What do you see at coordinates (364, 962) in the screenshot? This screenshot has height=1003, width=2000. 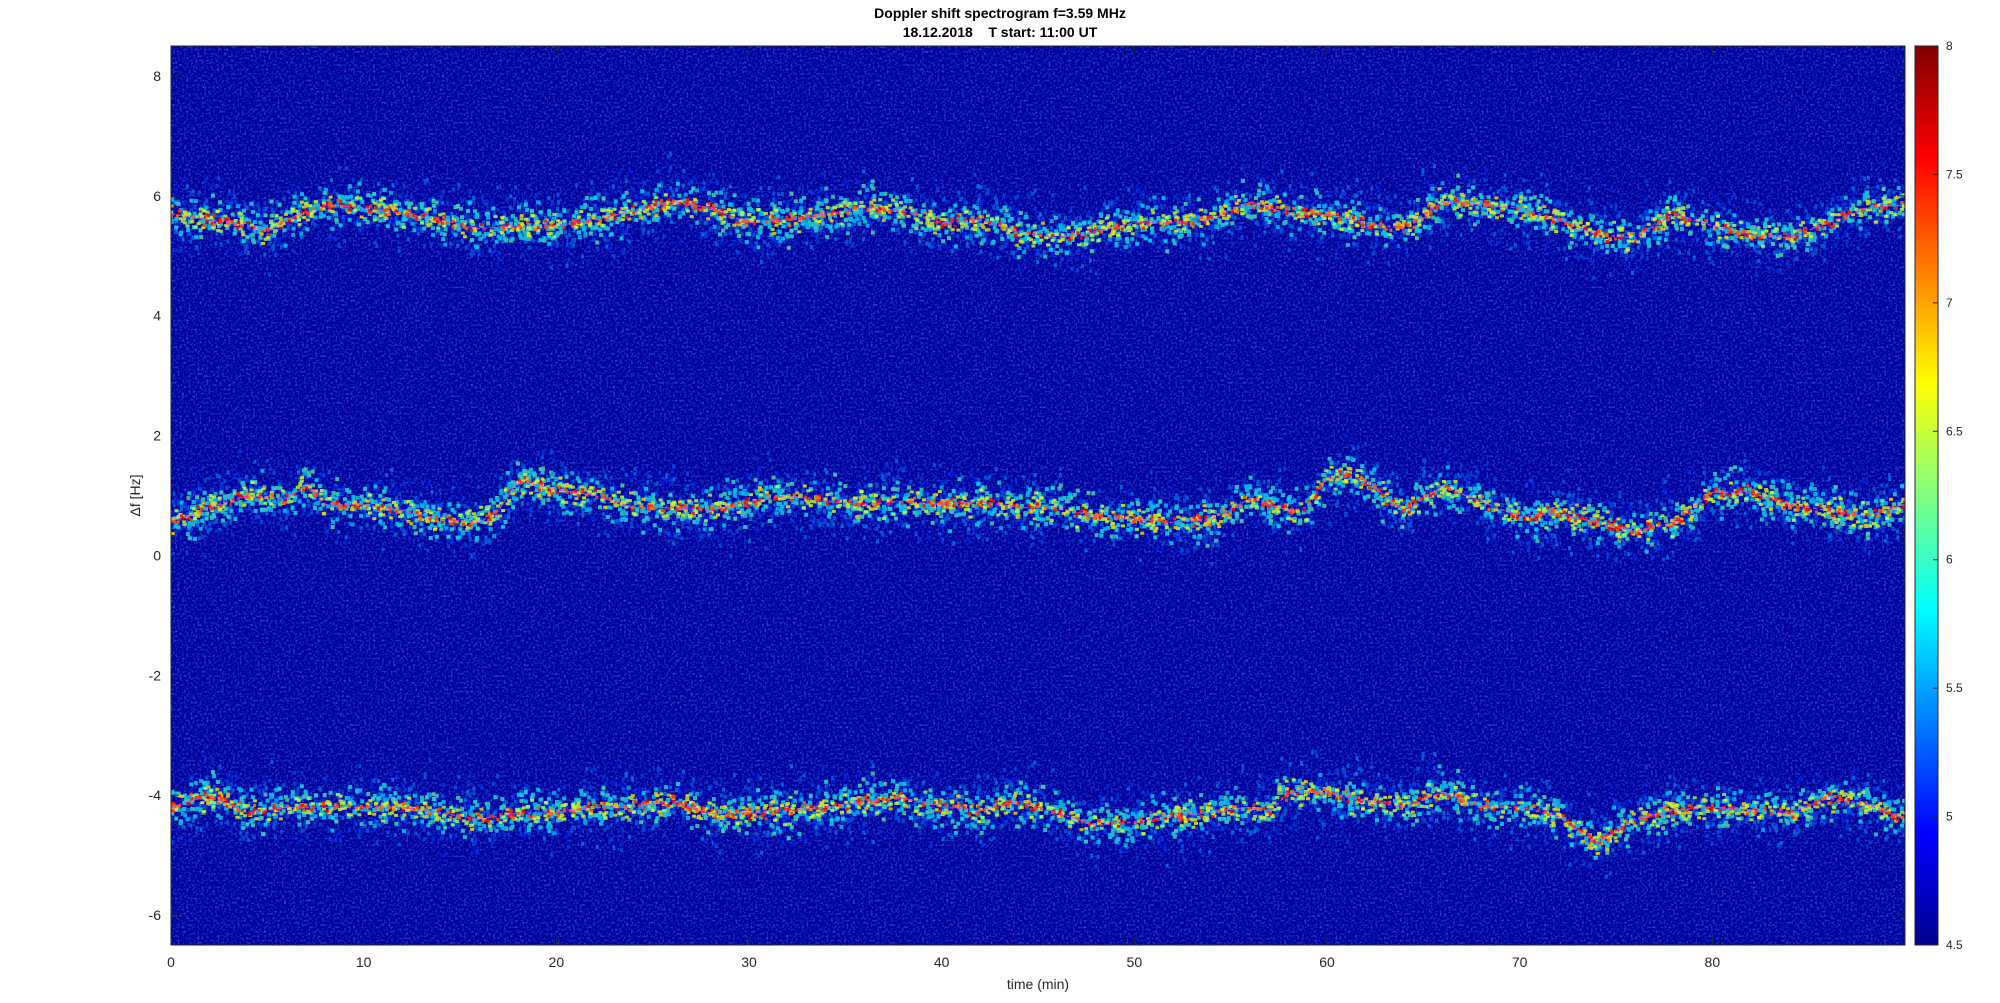 I see `x-tick-label: 10` at bounding box center [364, 962].